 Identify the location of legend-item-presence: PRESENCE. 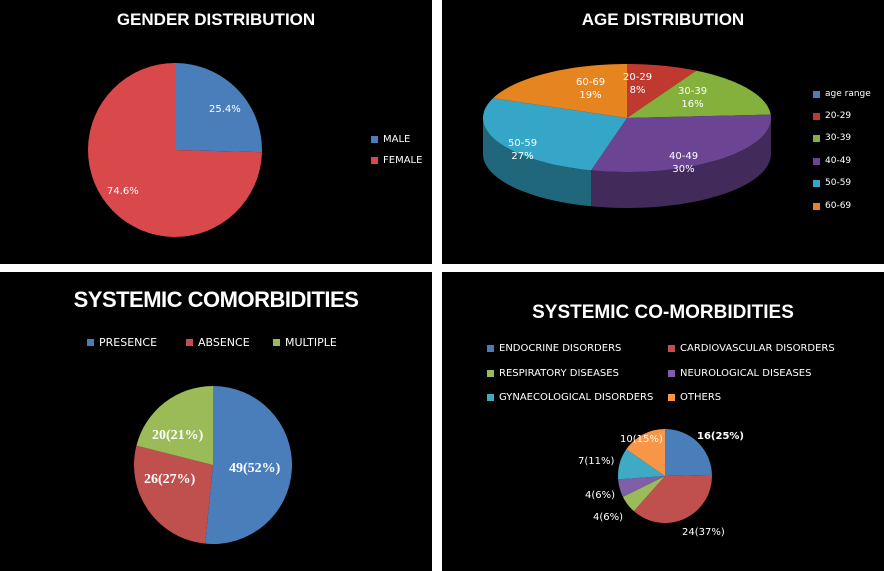
(122, 342).